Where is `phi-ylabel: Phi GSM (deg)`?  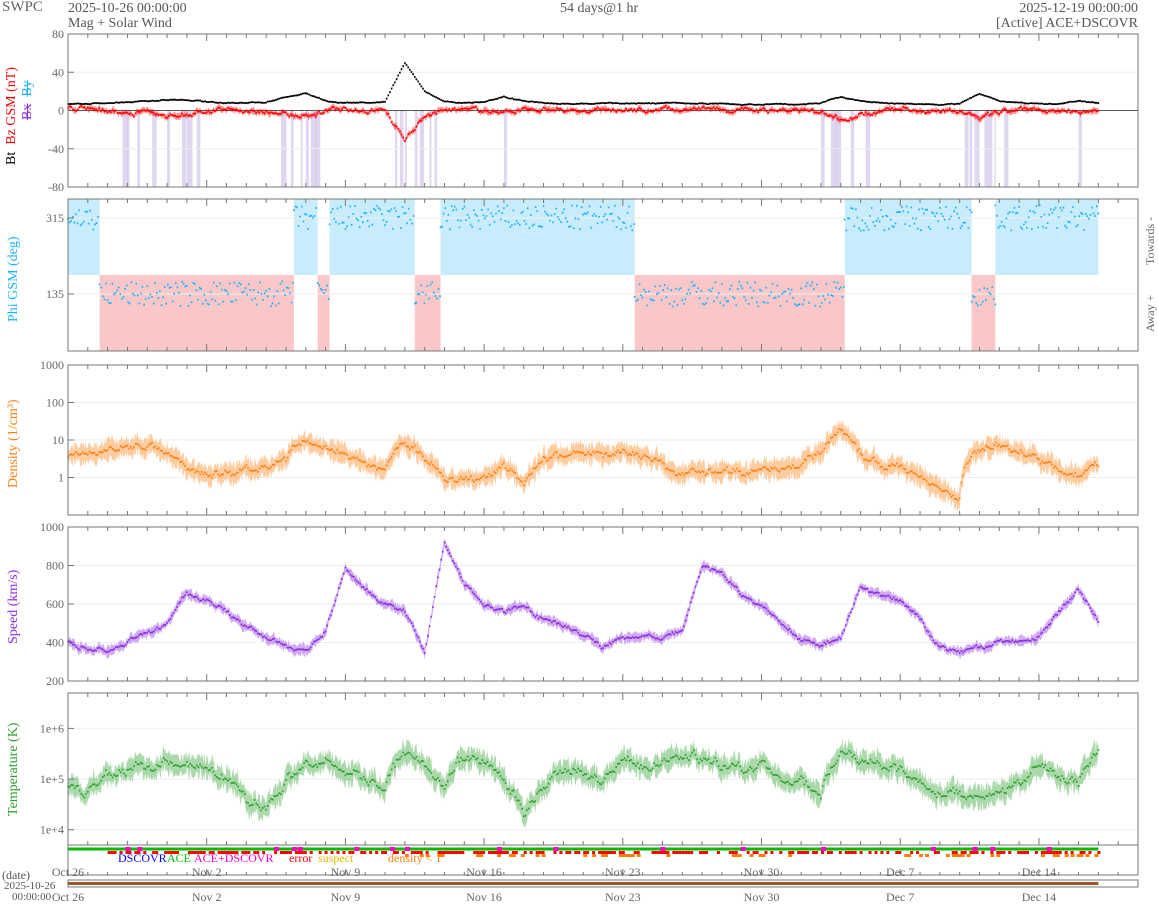 phi-ylabel: Phi GSM (deg) is located at coordinates (13, 279).